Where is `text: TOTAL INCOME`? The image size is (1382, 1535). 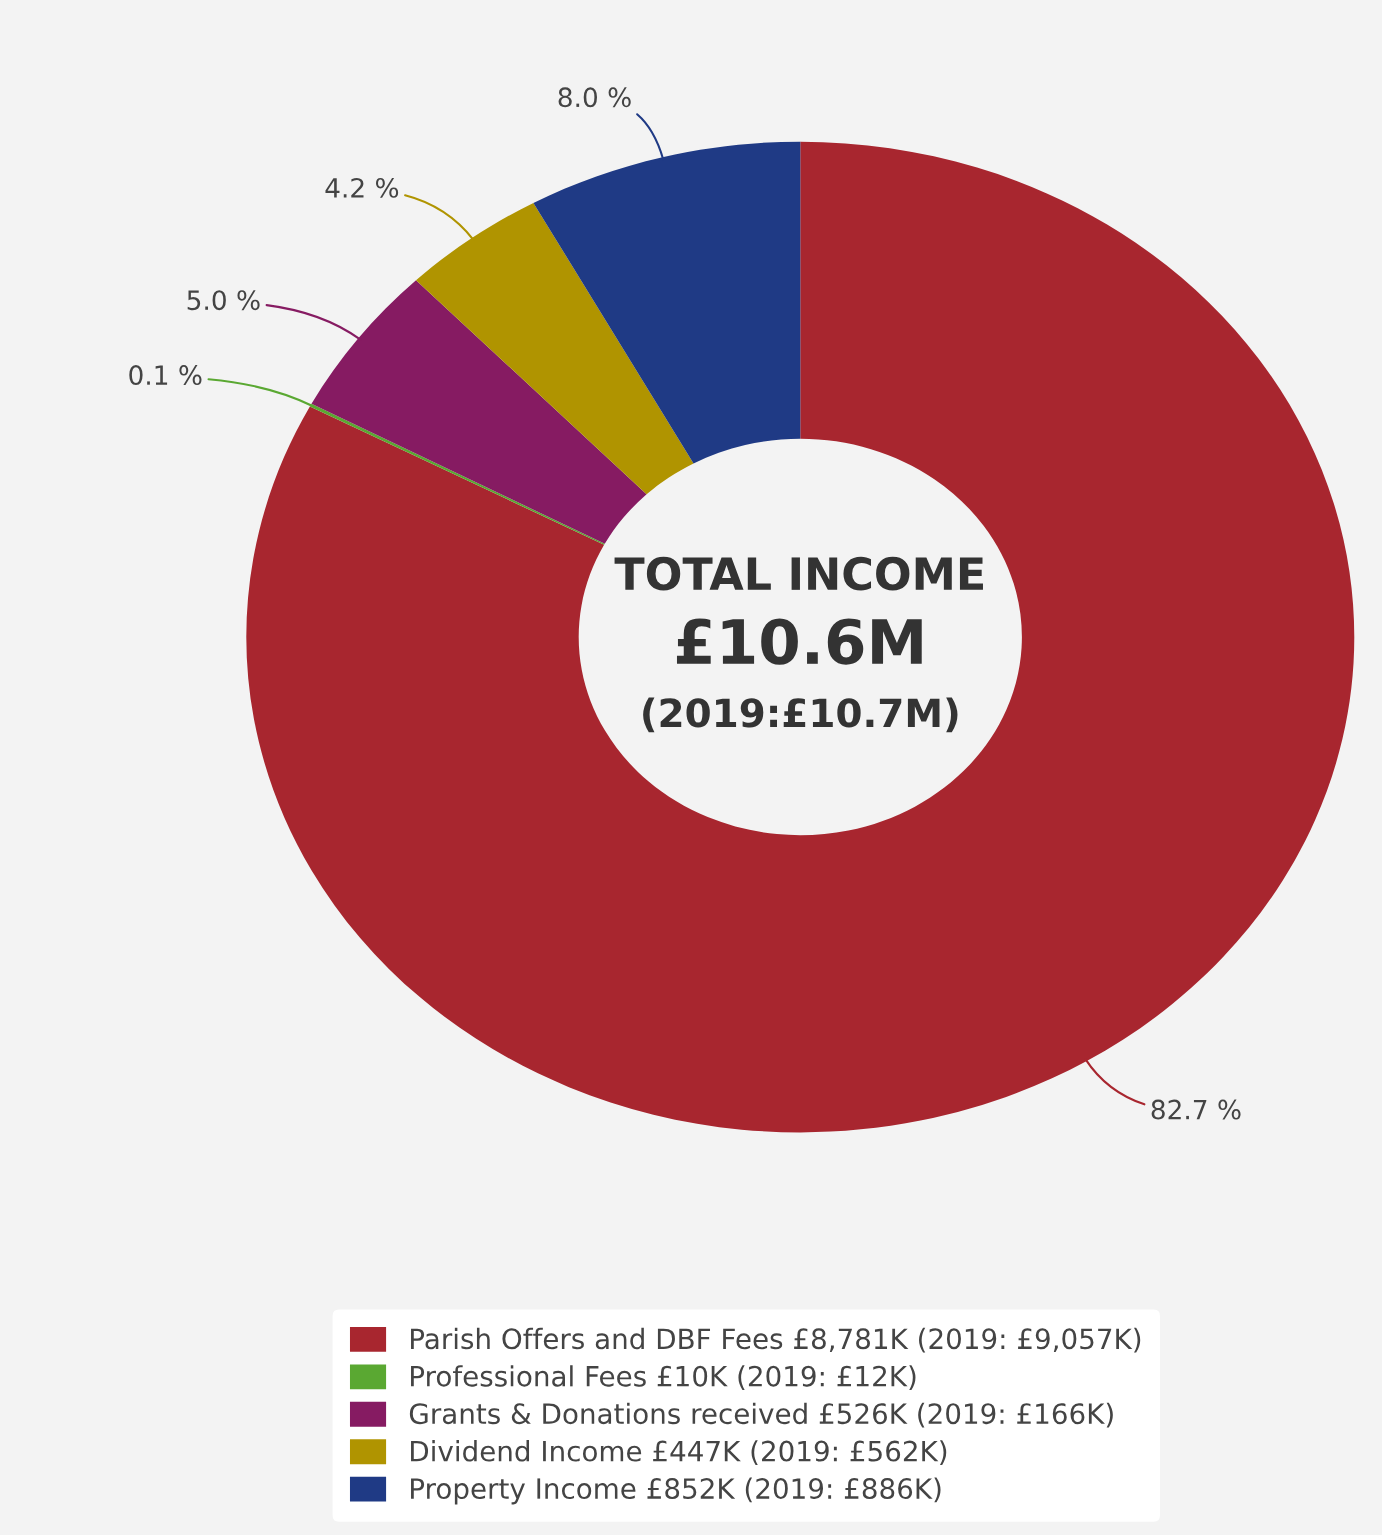
text: TOTAL INCOME is located at coordinates (798, 573).